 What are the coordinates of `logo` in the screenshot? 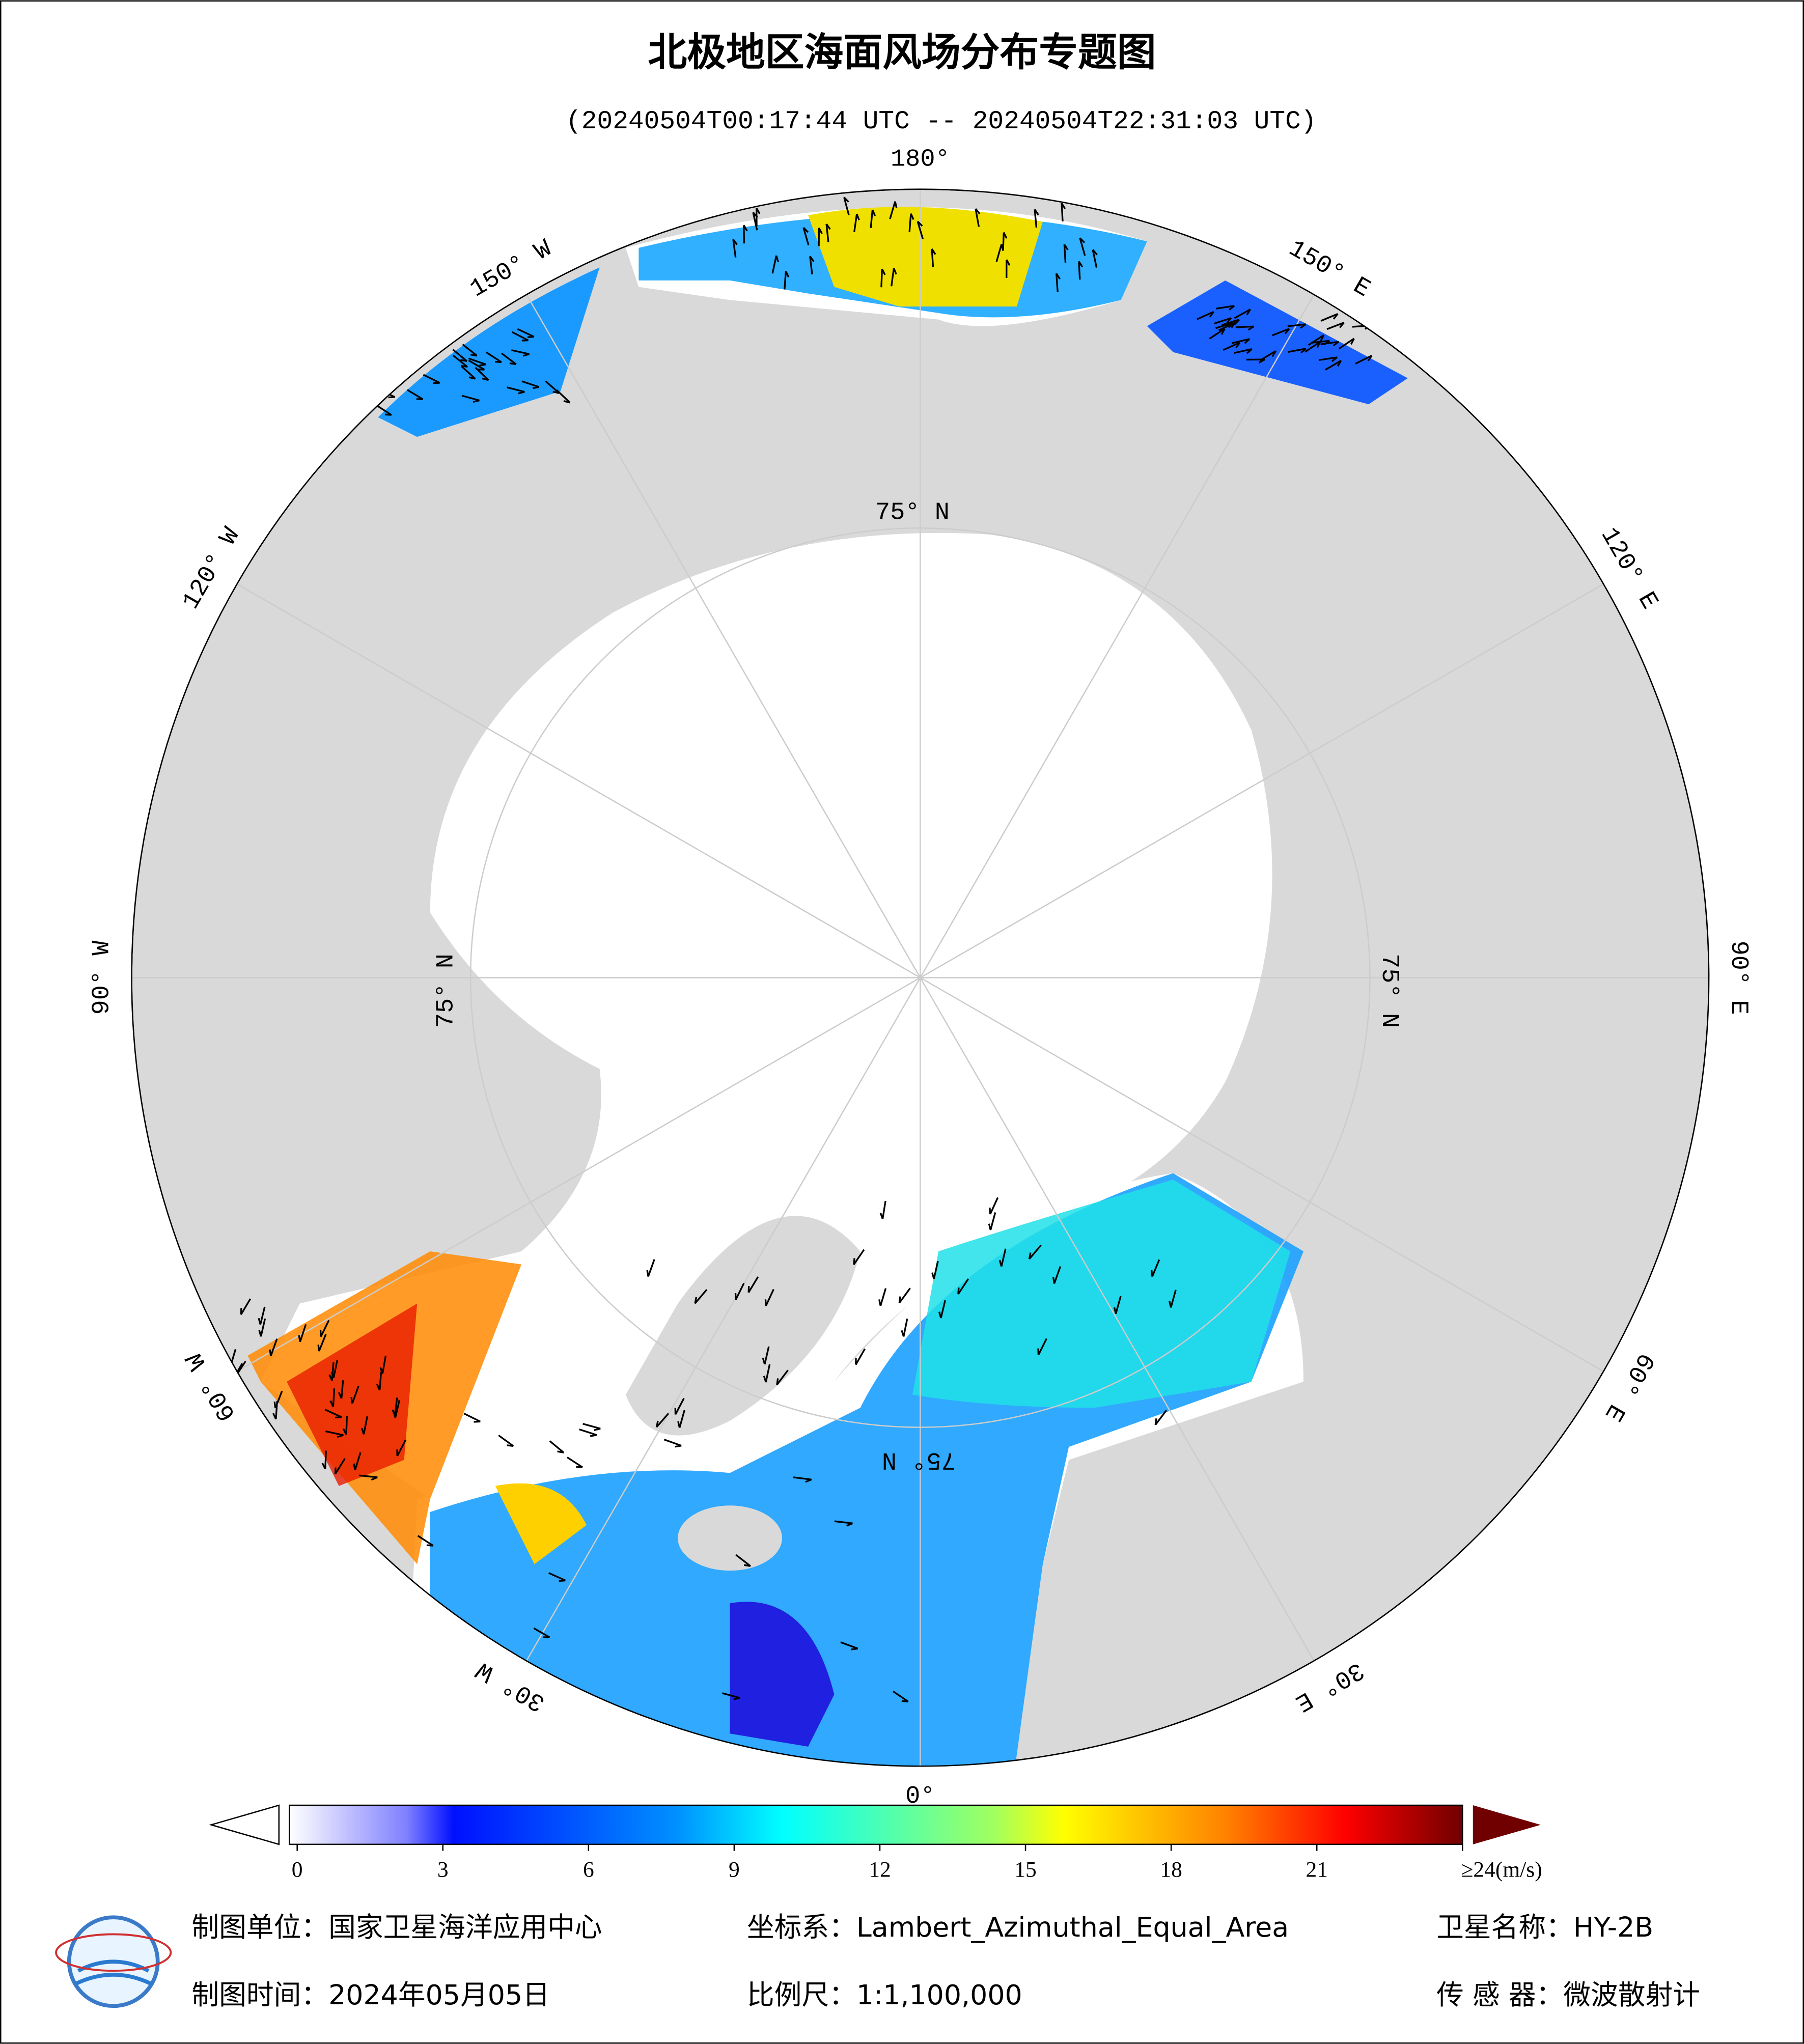 It's located at (113, 1961).